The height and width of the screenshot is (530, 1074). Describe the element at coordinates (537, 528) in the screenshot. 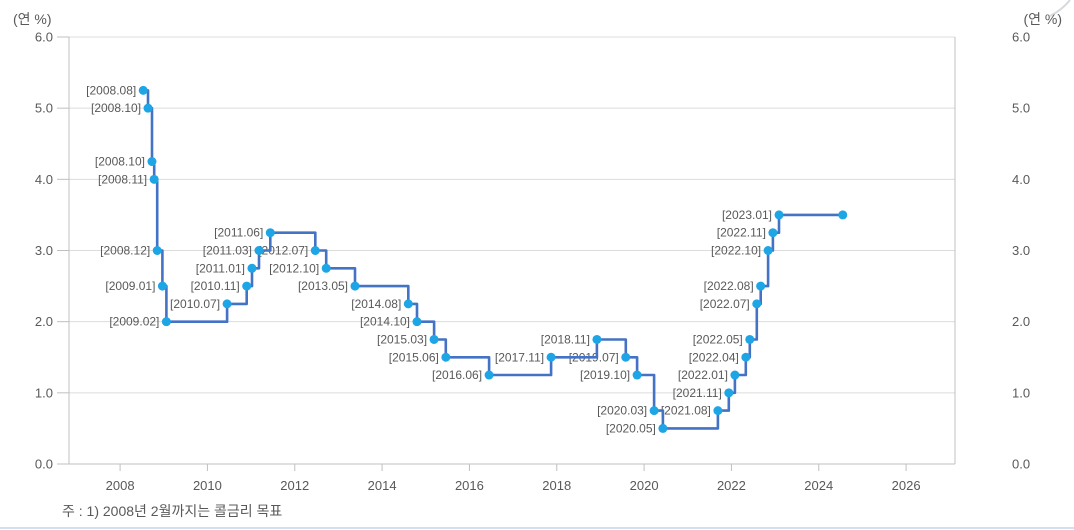

I see `page-bottom-divider` at that location.